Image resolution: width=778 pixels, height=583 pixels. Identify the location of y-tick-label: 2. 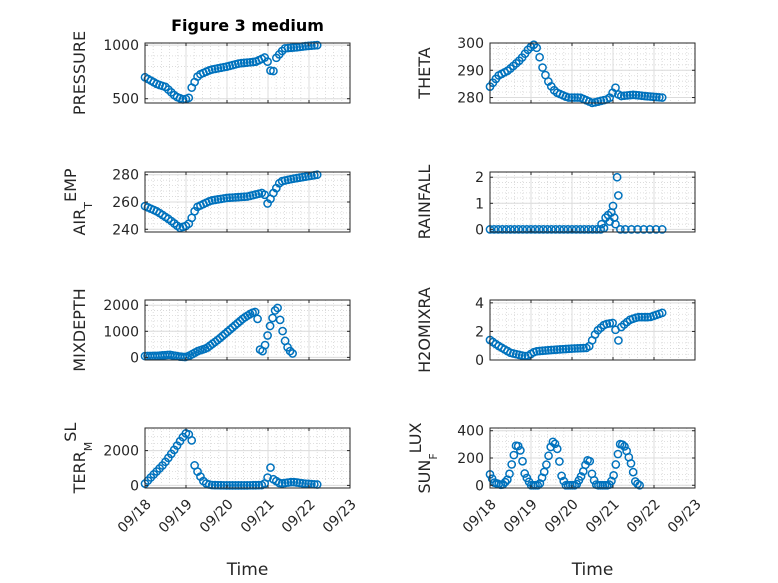
(479, 332).